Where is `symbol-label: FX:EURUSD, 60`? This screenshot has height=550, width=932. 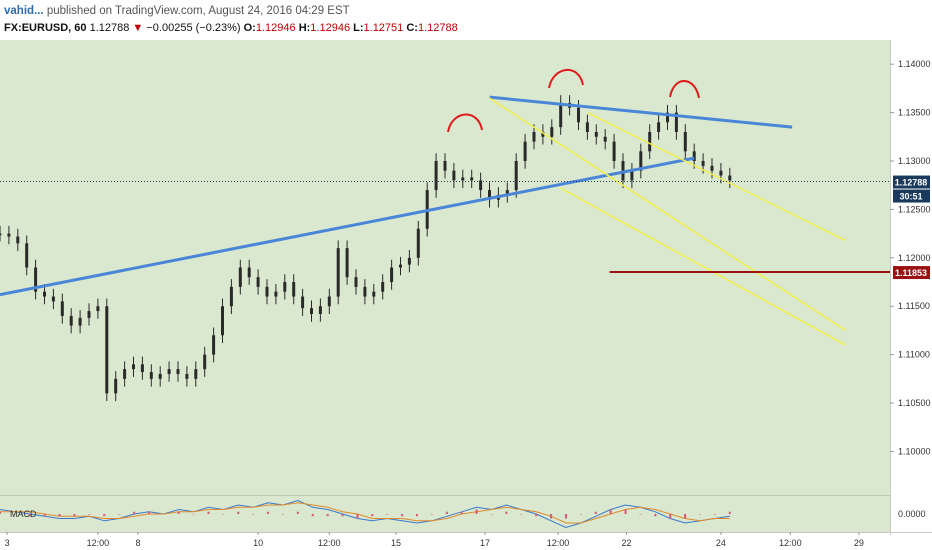
symbol-label: FX:EURUSD, 60 is located at coordinates (45, 28).